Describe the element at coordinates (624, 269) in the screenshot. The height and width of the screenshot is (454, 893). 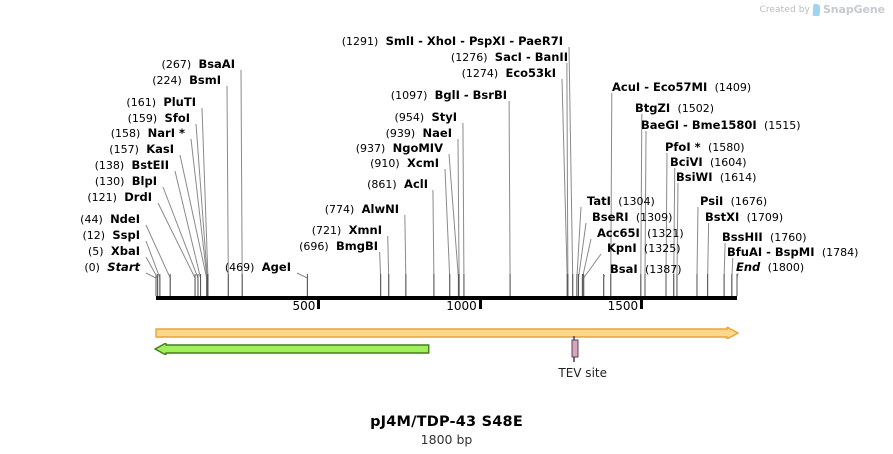
I see `enzyme-name: BsaI` at that location.